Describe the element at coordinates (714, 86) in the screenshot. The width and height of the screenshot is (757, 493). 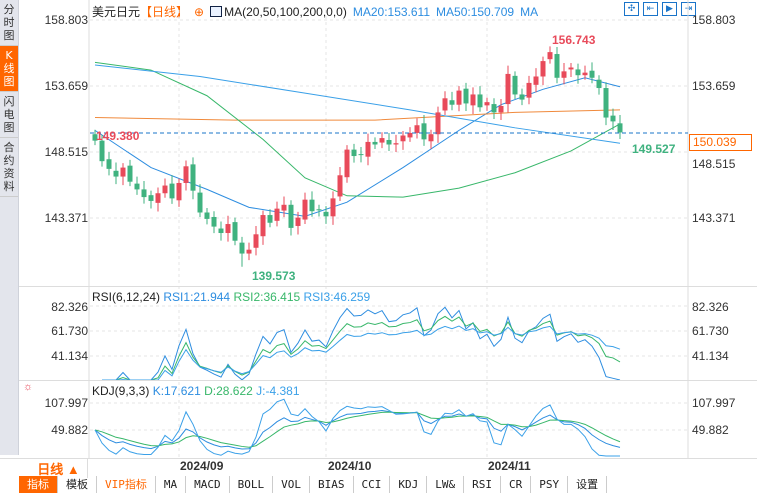
I see `right-axis-label: 153.659` at that location.